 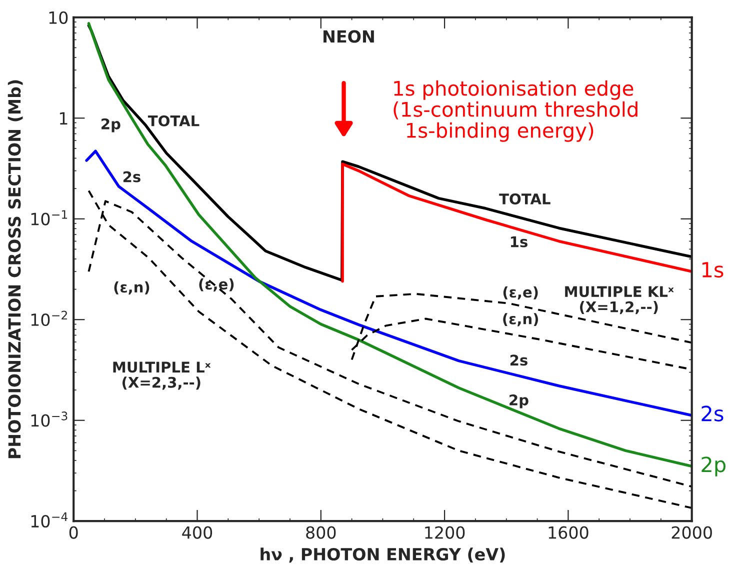 I want to click on annotation: 1s, so click(x=519, y=242).